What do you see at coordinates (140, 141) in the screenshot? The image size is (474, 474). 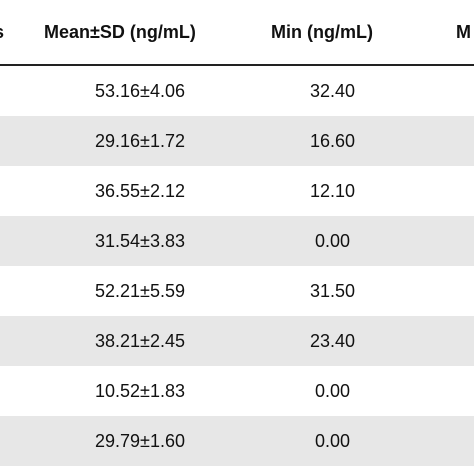 I see `cell-mean-sd: 29.16±1.72` at bounding box center [140, 141].